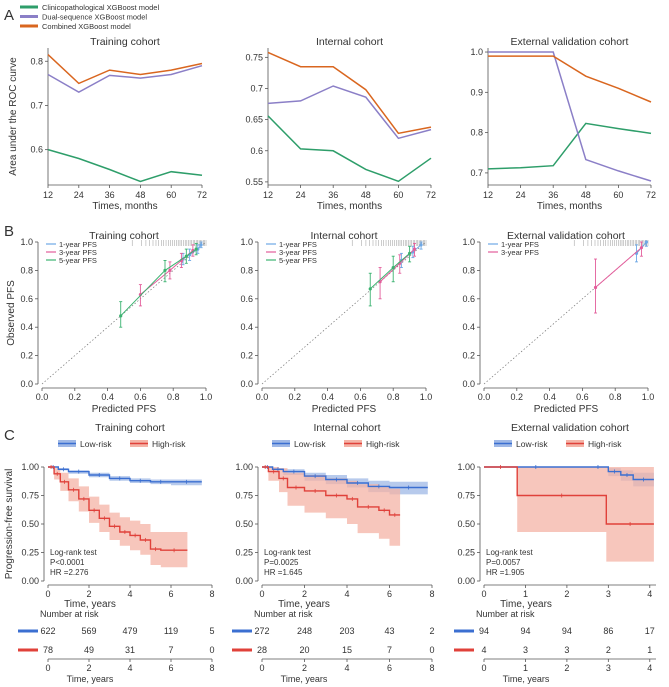 The width and height of the screenshot is (669, 687). Describe the element at coordinates (310, 444) in the screenshot. I see `legend-label: Low-risk` at that location.